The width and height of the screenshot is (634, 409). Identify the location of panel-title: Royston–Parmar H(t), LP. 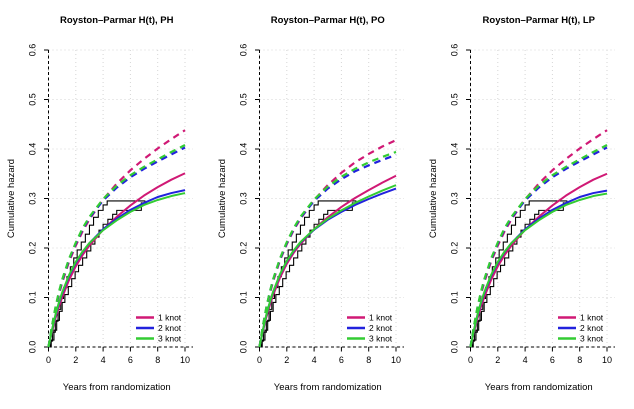
(539, 20).